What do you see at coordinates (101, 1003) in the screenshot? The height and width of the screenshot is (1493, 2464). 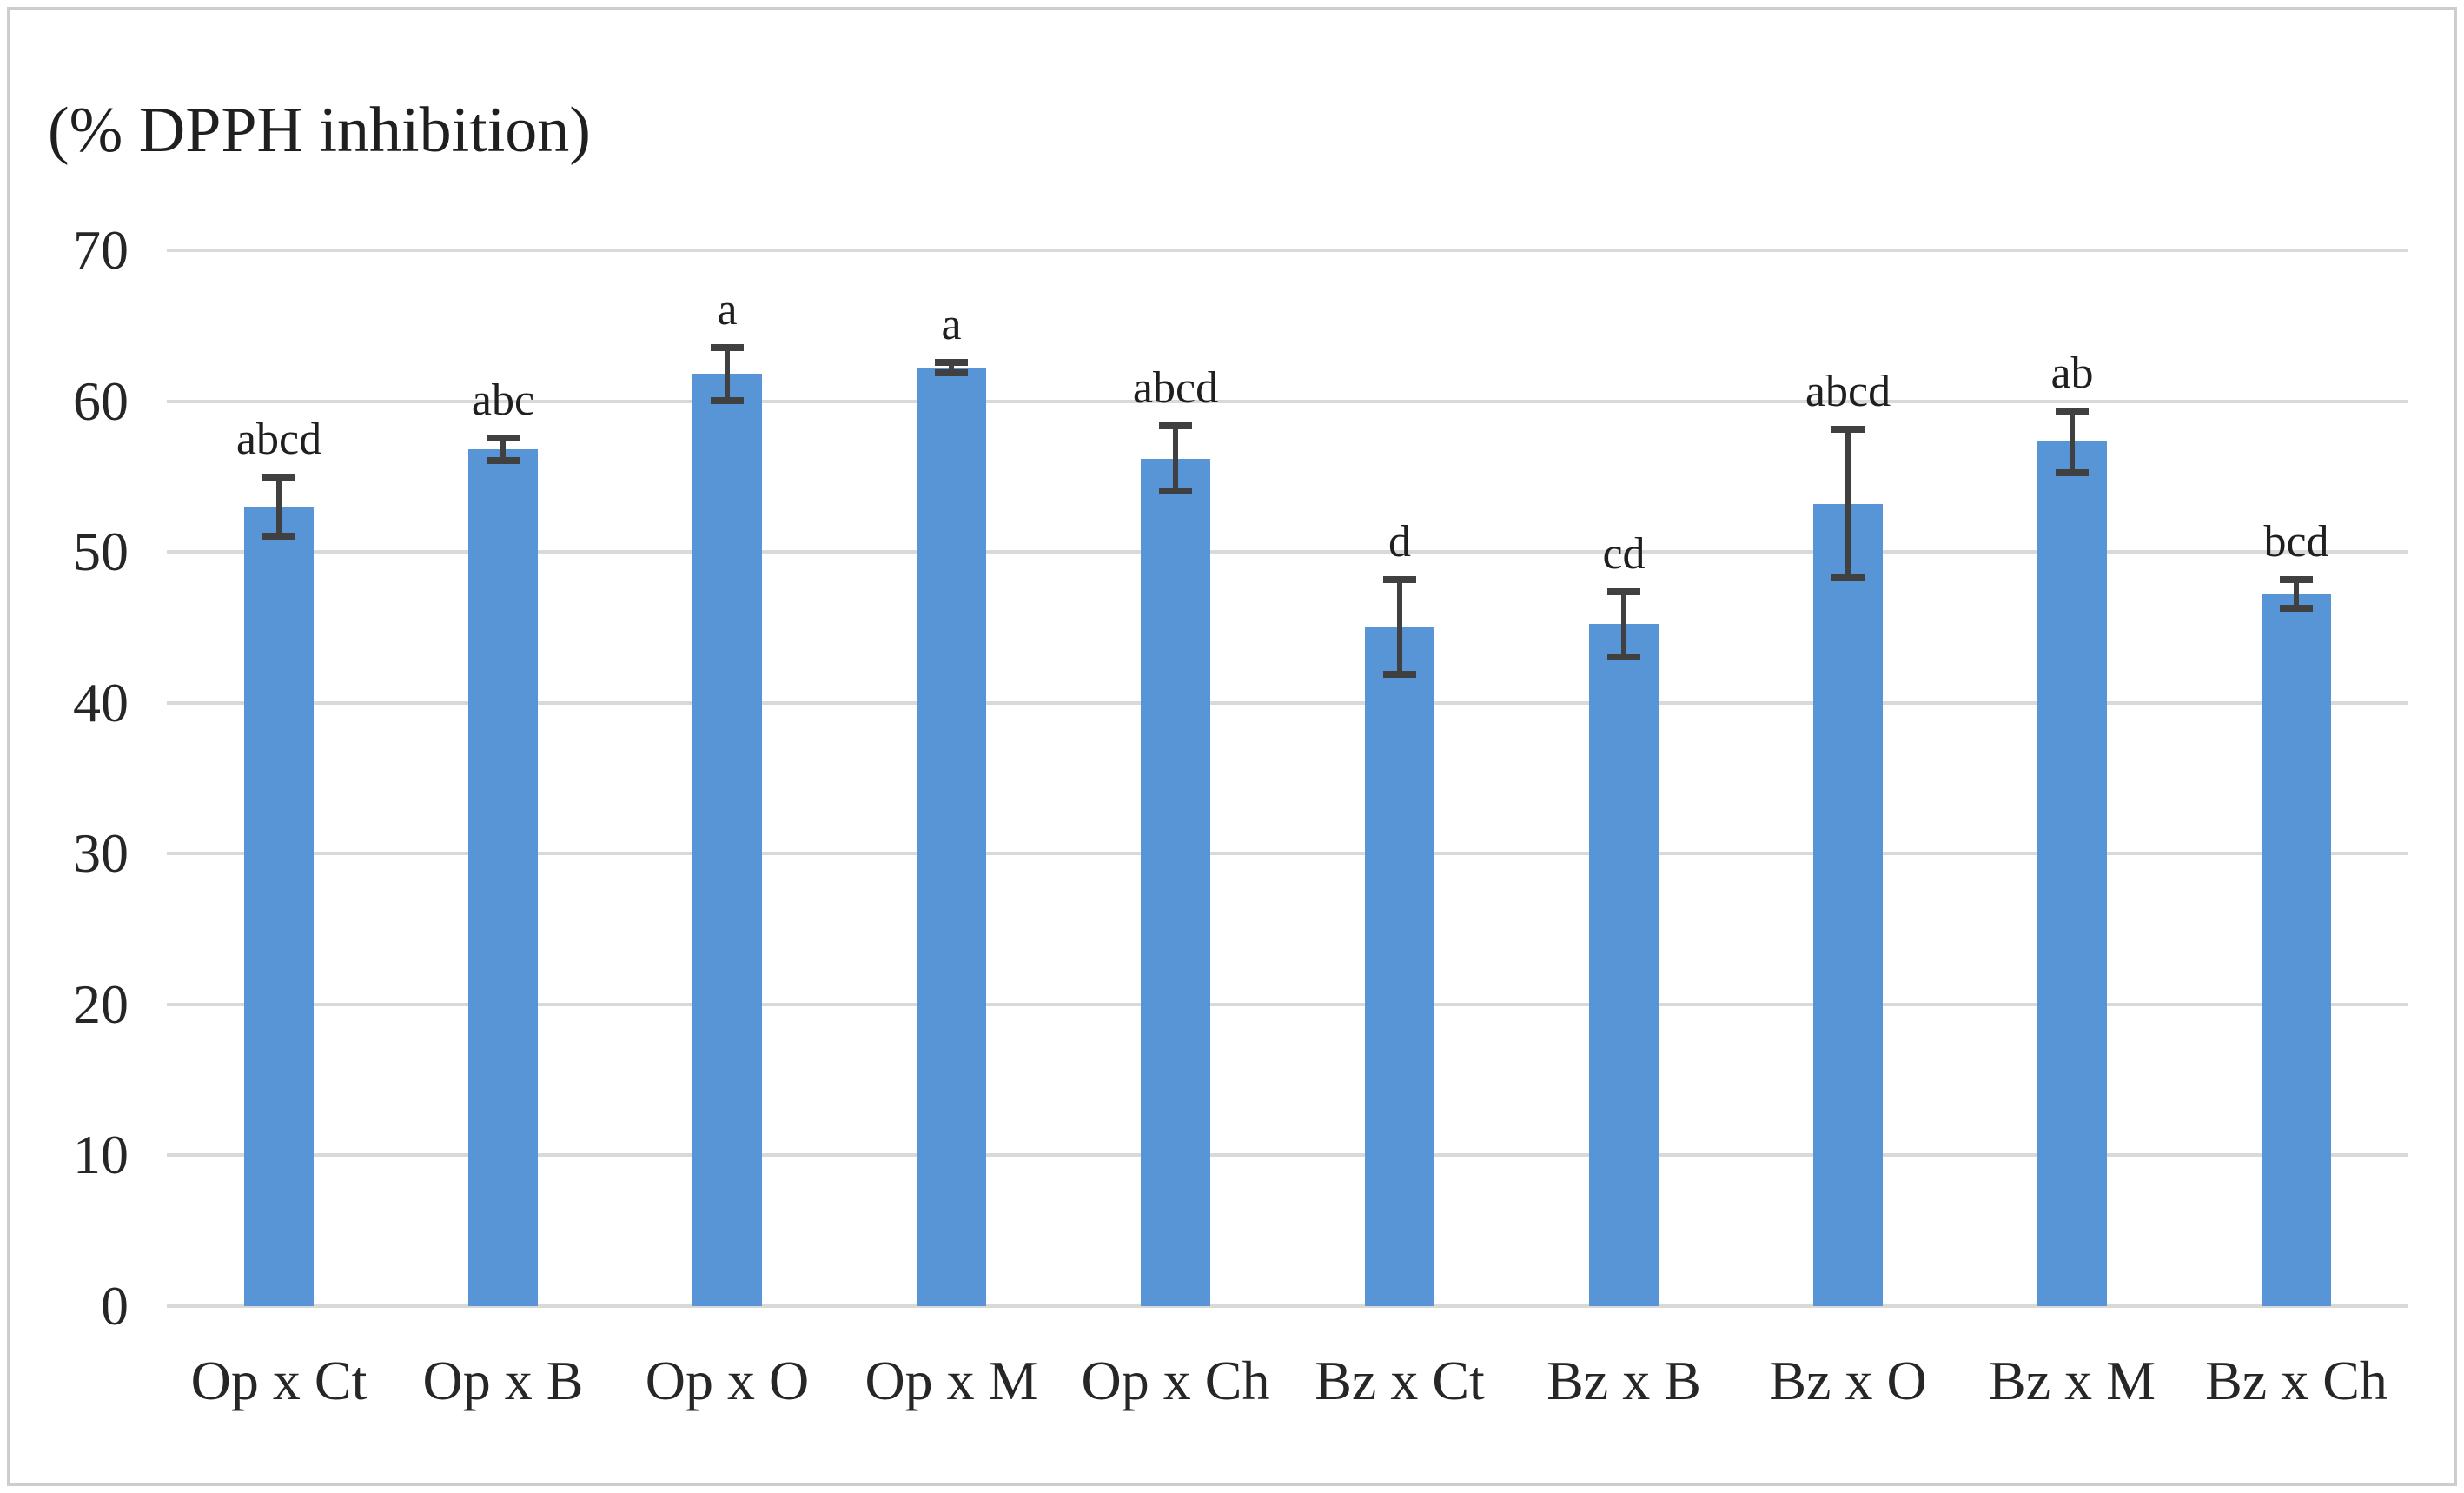 I see `y-axis-tick-label: 20` at bounding box center [101, 1003].